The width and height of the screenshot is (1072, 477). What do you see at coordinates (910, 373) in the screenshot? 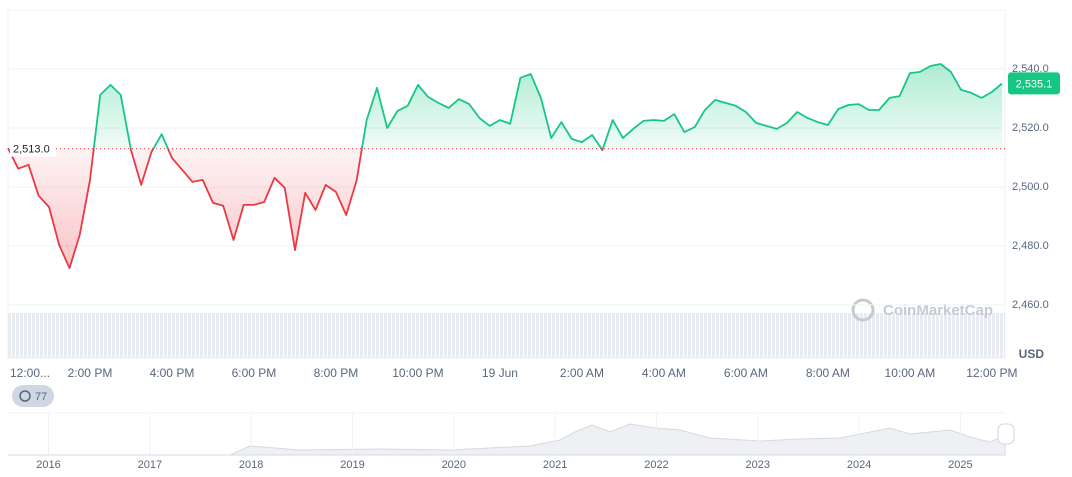
I see `x-tick-label: 10:00 AM` at bounding box center [910, 373].